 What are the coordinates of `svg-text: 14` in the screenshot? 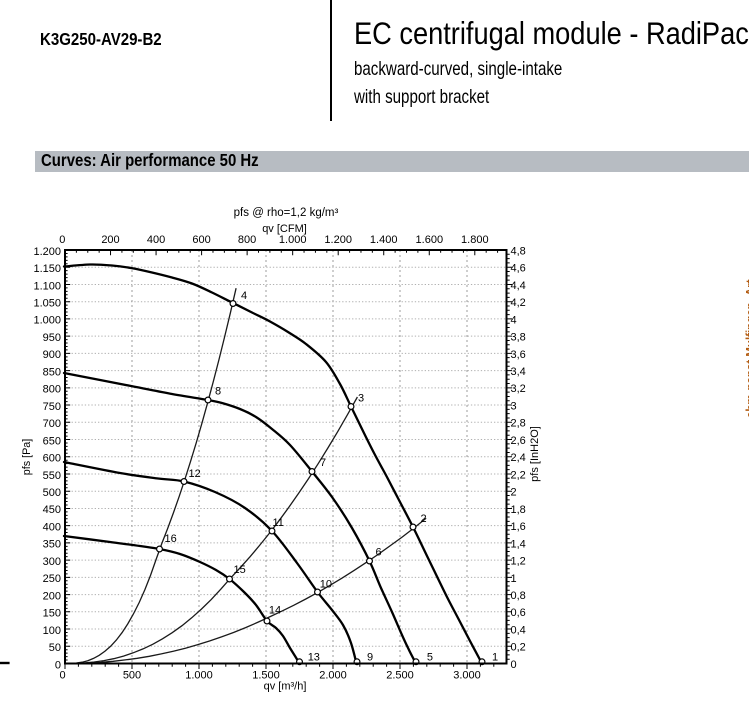 It's located at (275, 611).